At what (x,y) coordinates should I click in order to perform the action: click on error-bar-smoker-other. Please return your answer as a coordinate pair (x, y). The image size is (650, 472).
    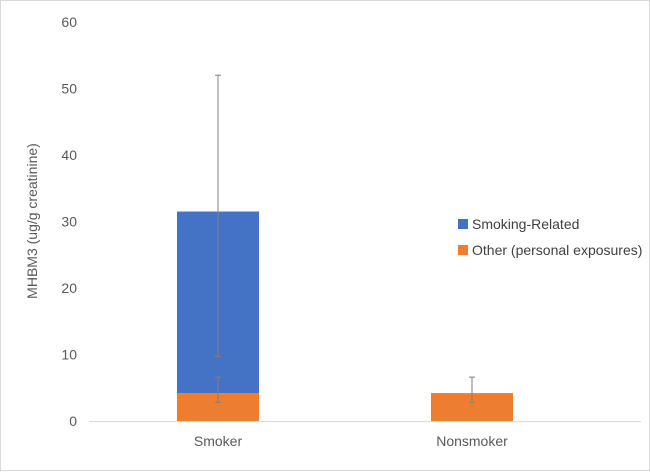
    Looking at the image, I should click on (218, 389).